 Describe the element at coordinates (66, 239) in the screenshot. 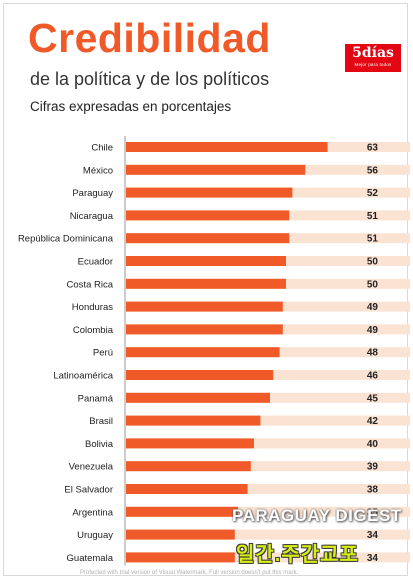

I see `category-label: República Dominicana` at that location.